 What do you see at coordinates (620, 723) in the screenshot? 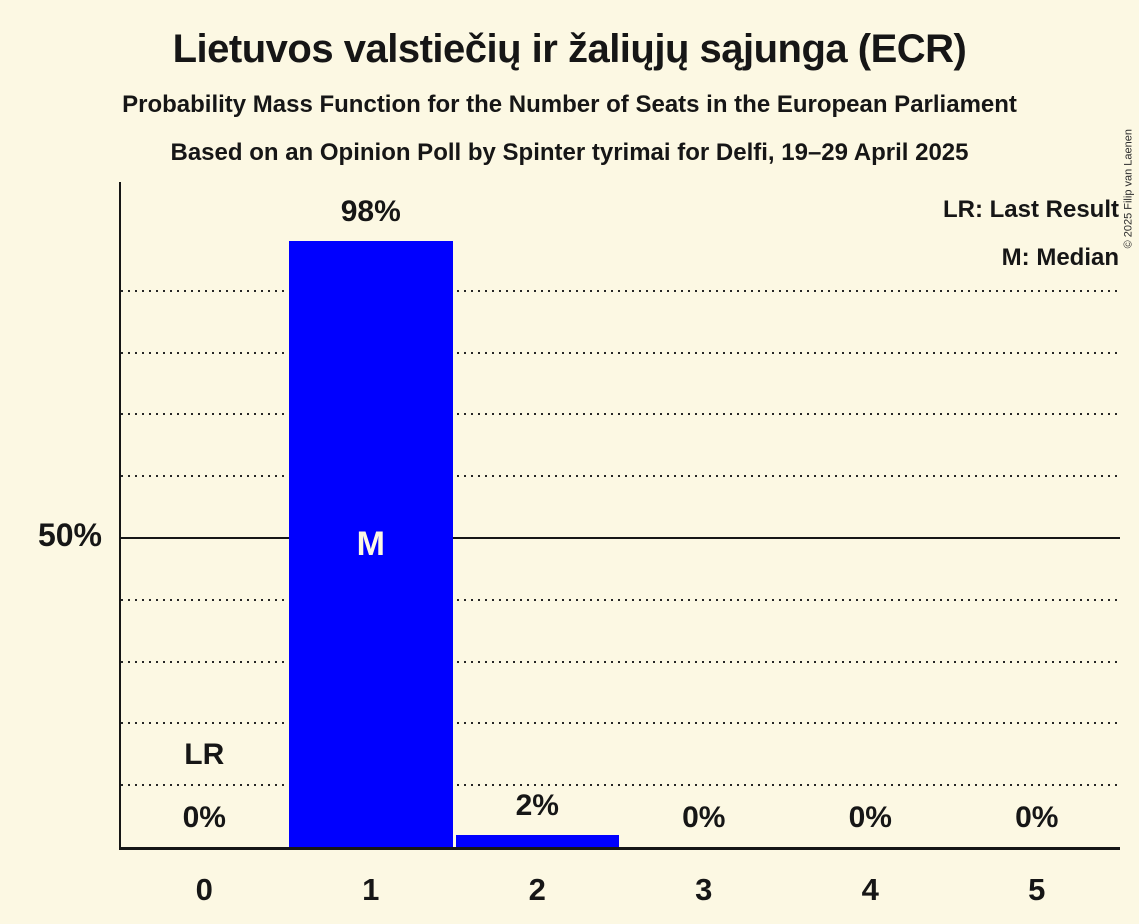
I see `gridline-20pct` at bounding box center [620, 723].